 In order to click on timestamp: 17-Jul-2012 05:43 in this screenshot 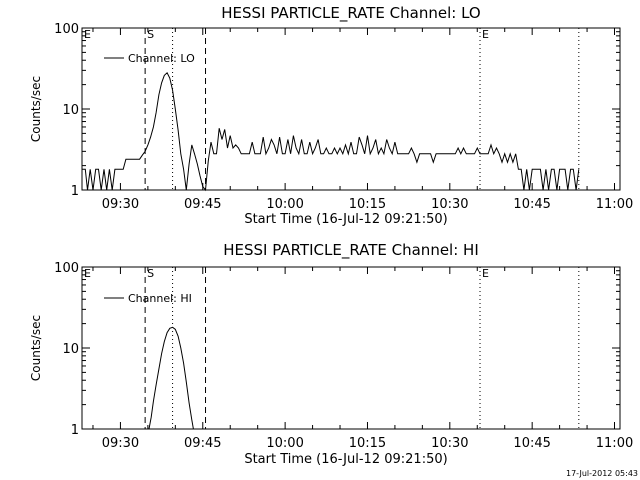, I will do `click(602, 473)`.